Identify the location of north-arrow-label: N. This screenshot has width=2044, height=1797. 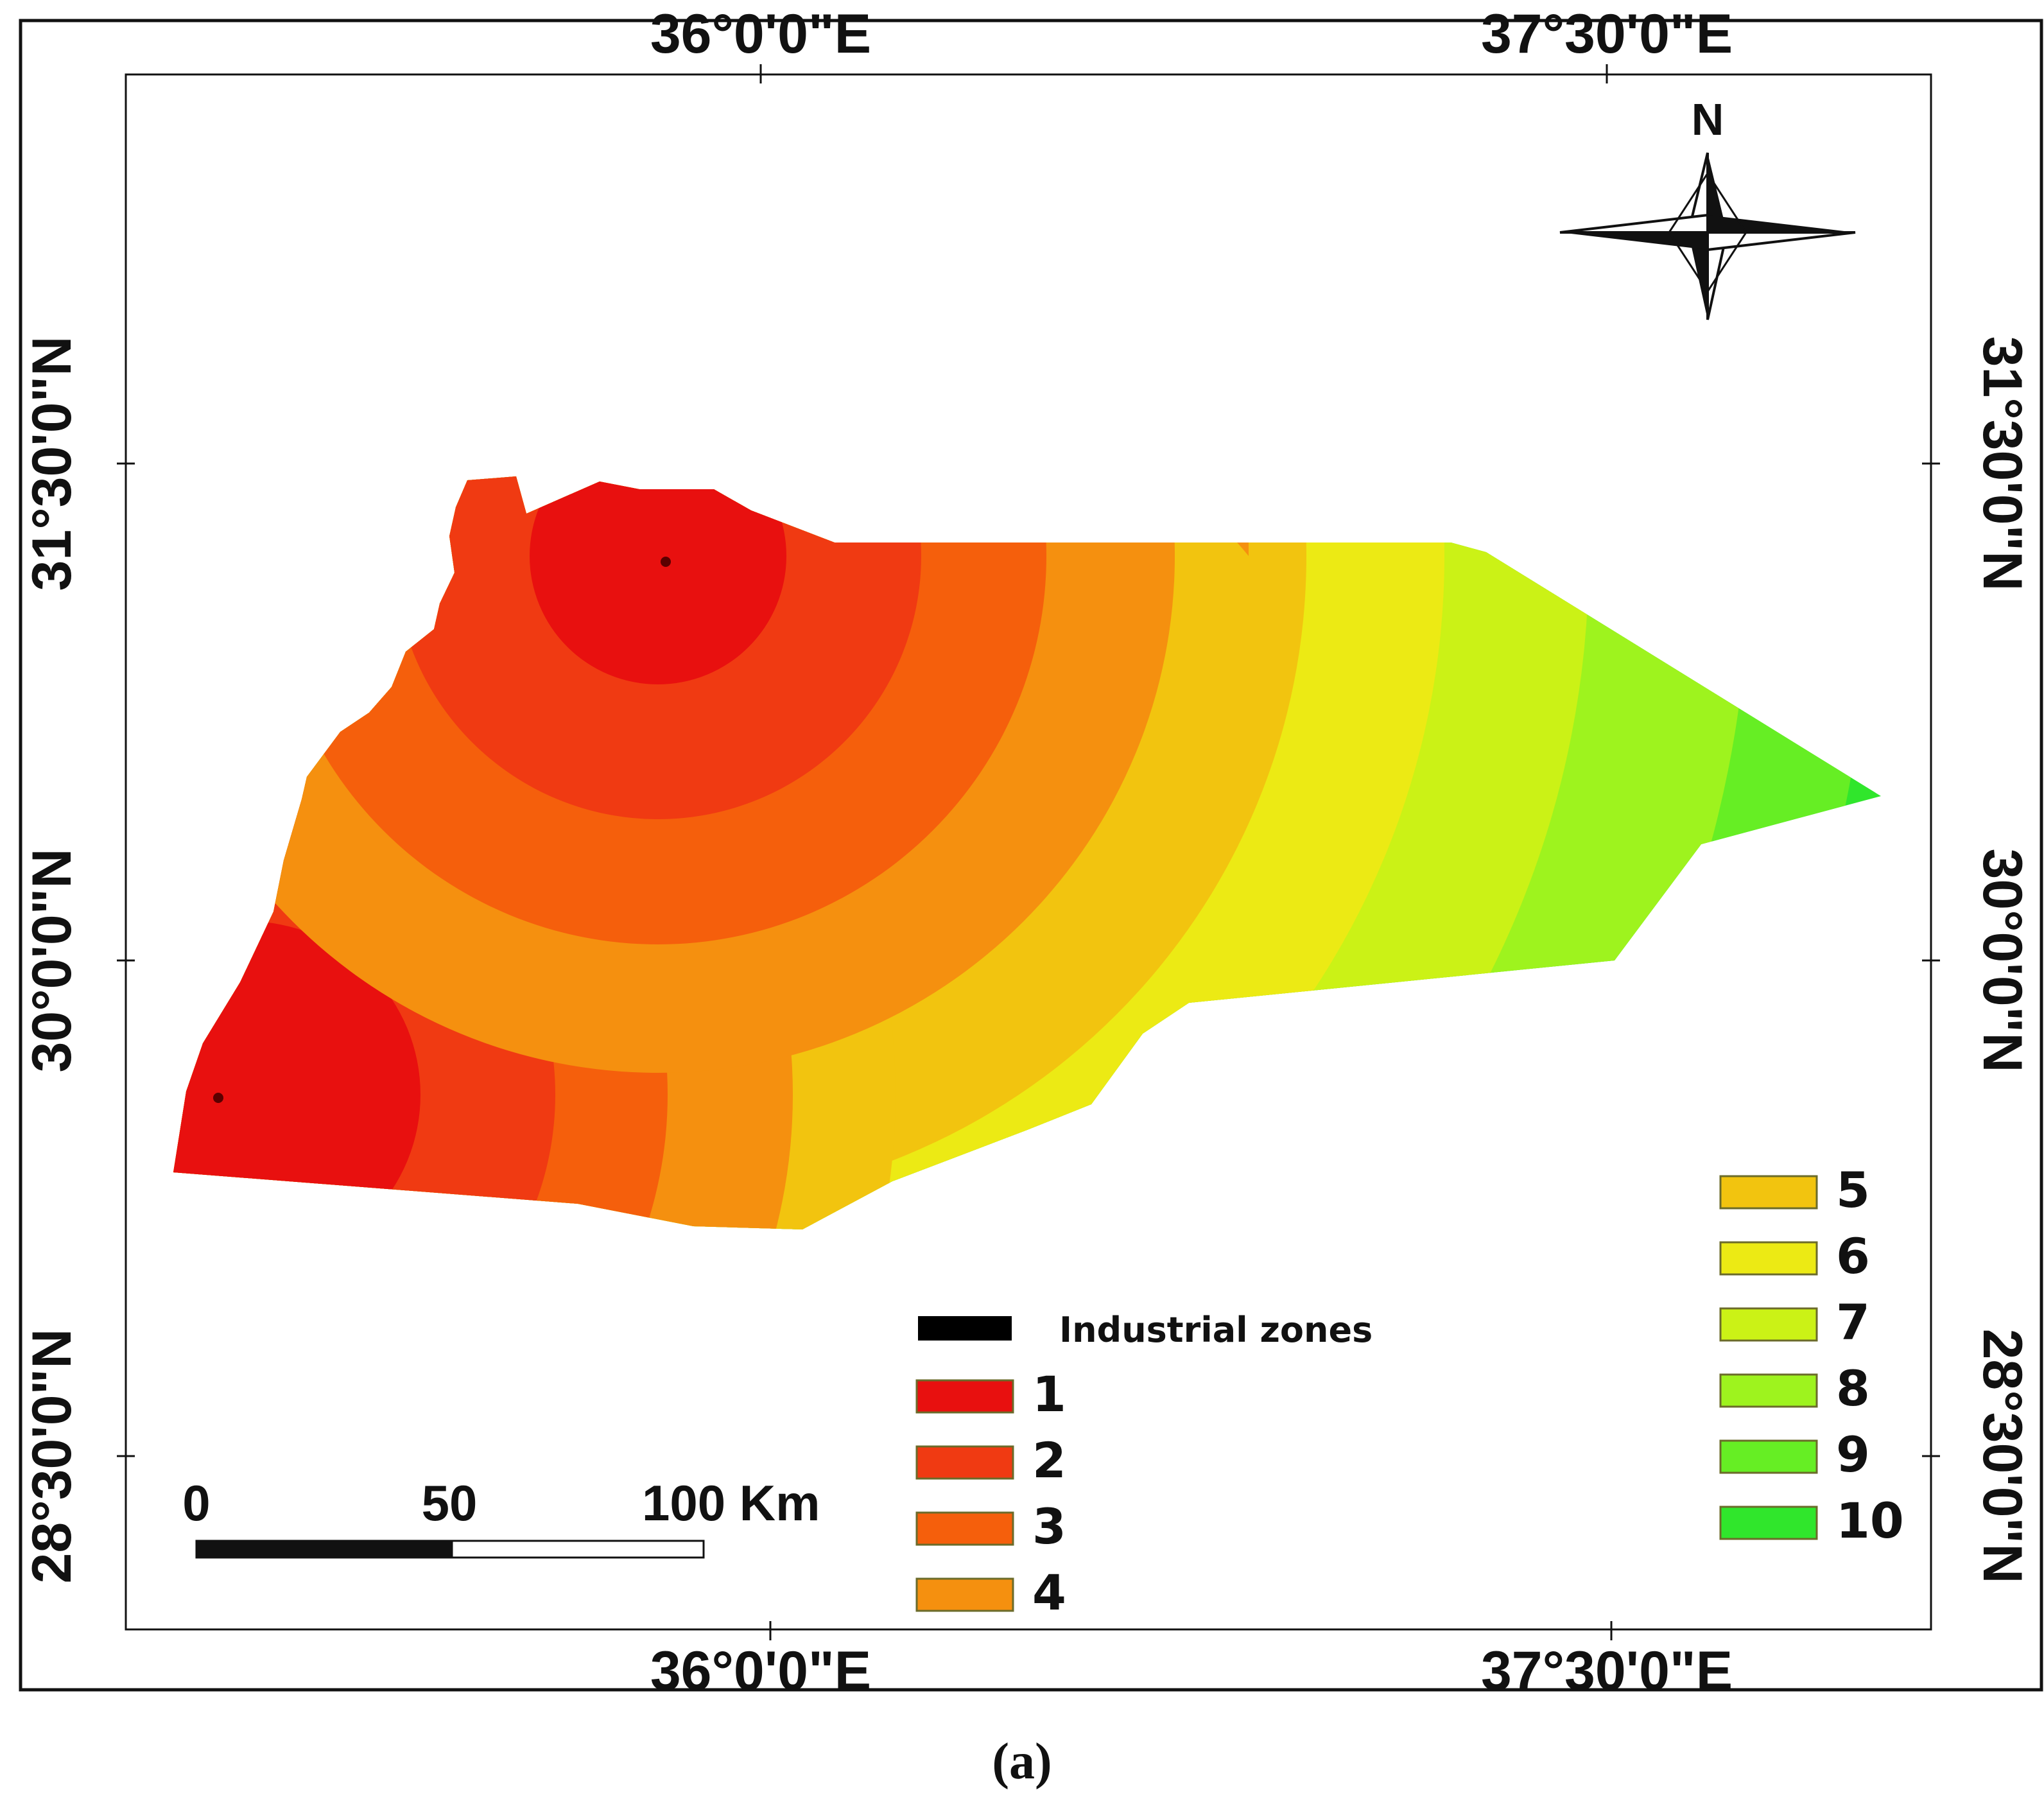
(1708, 119).